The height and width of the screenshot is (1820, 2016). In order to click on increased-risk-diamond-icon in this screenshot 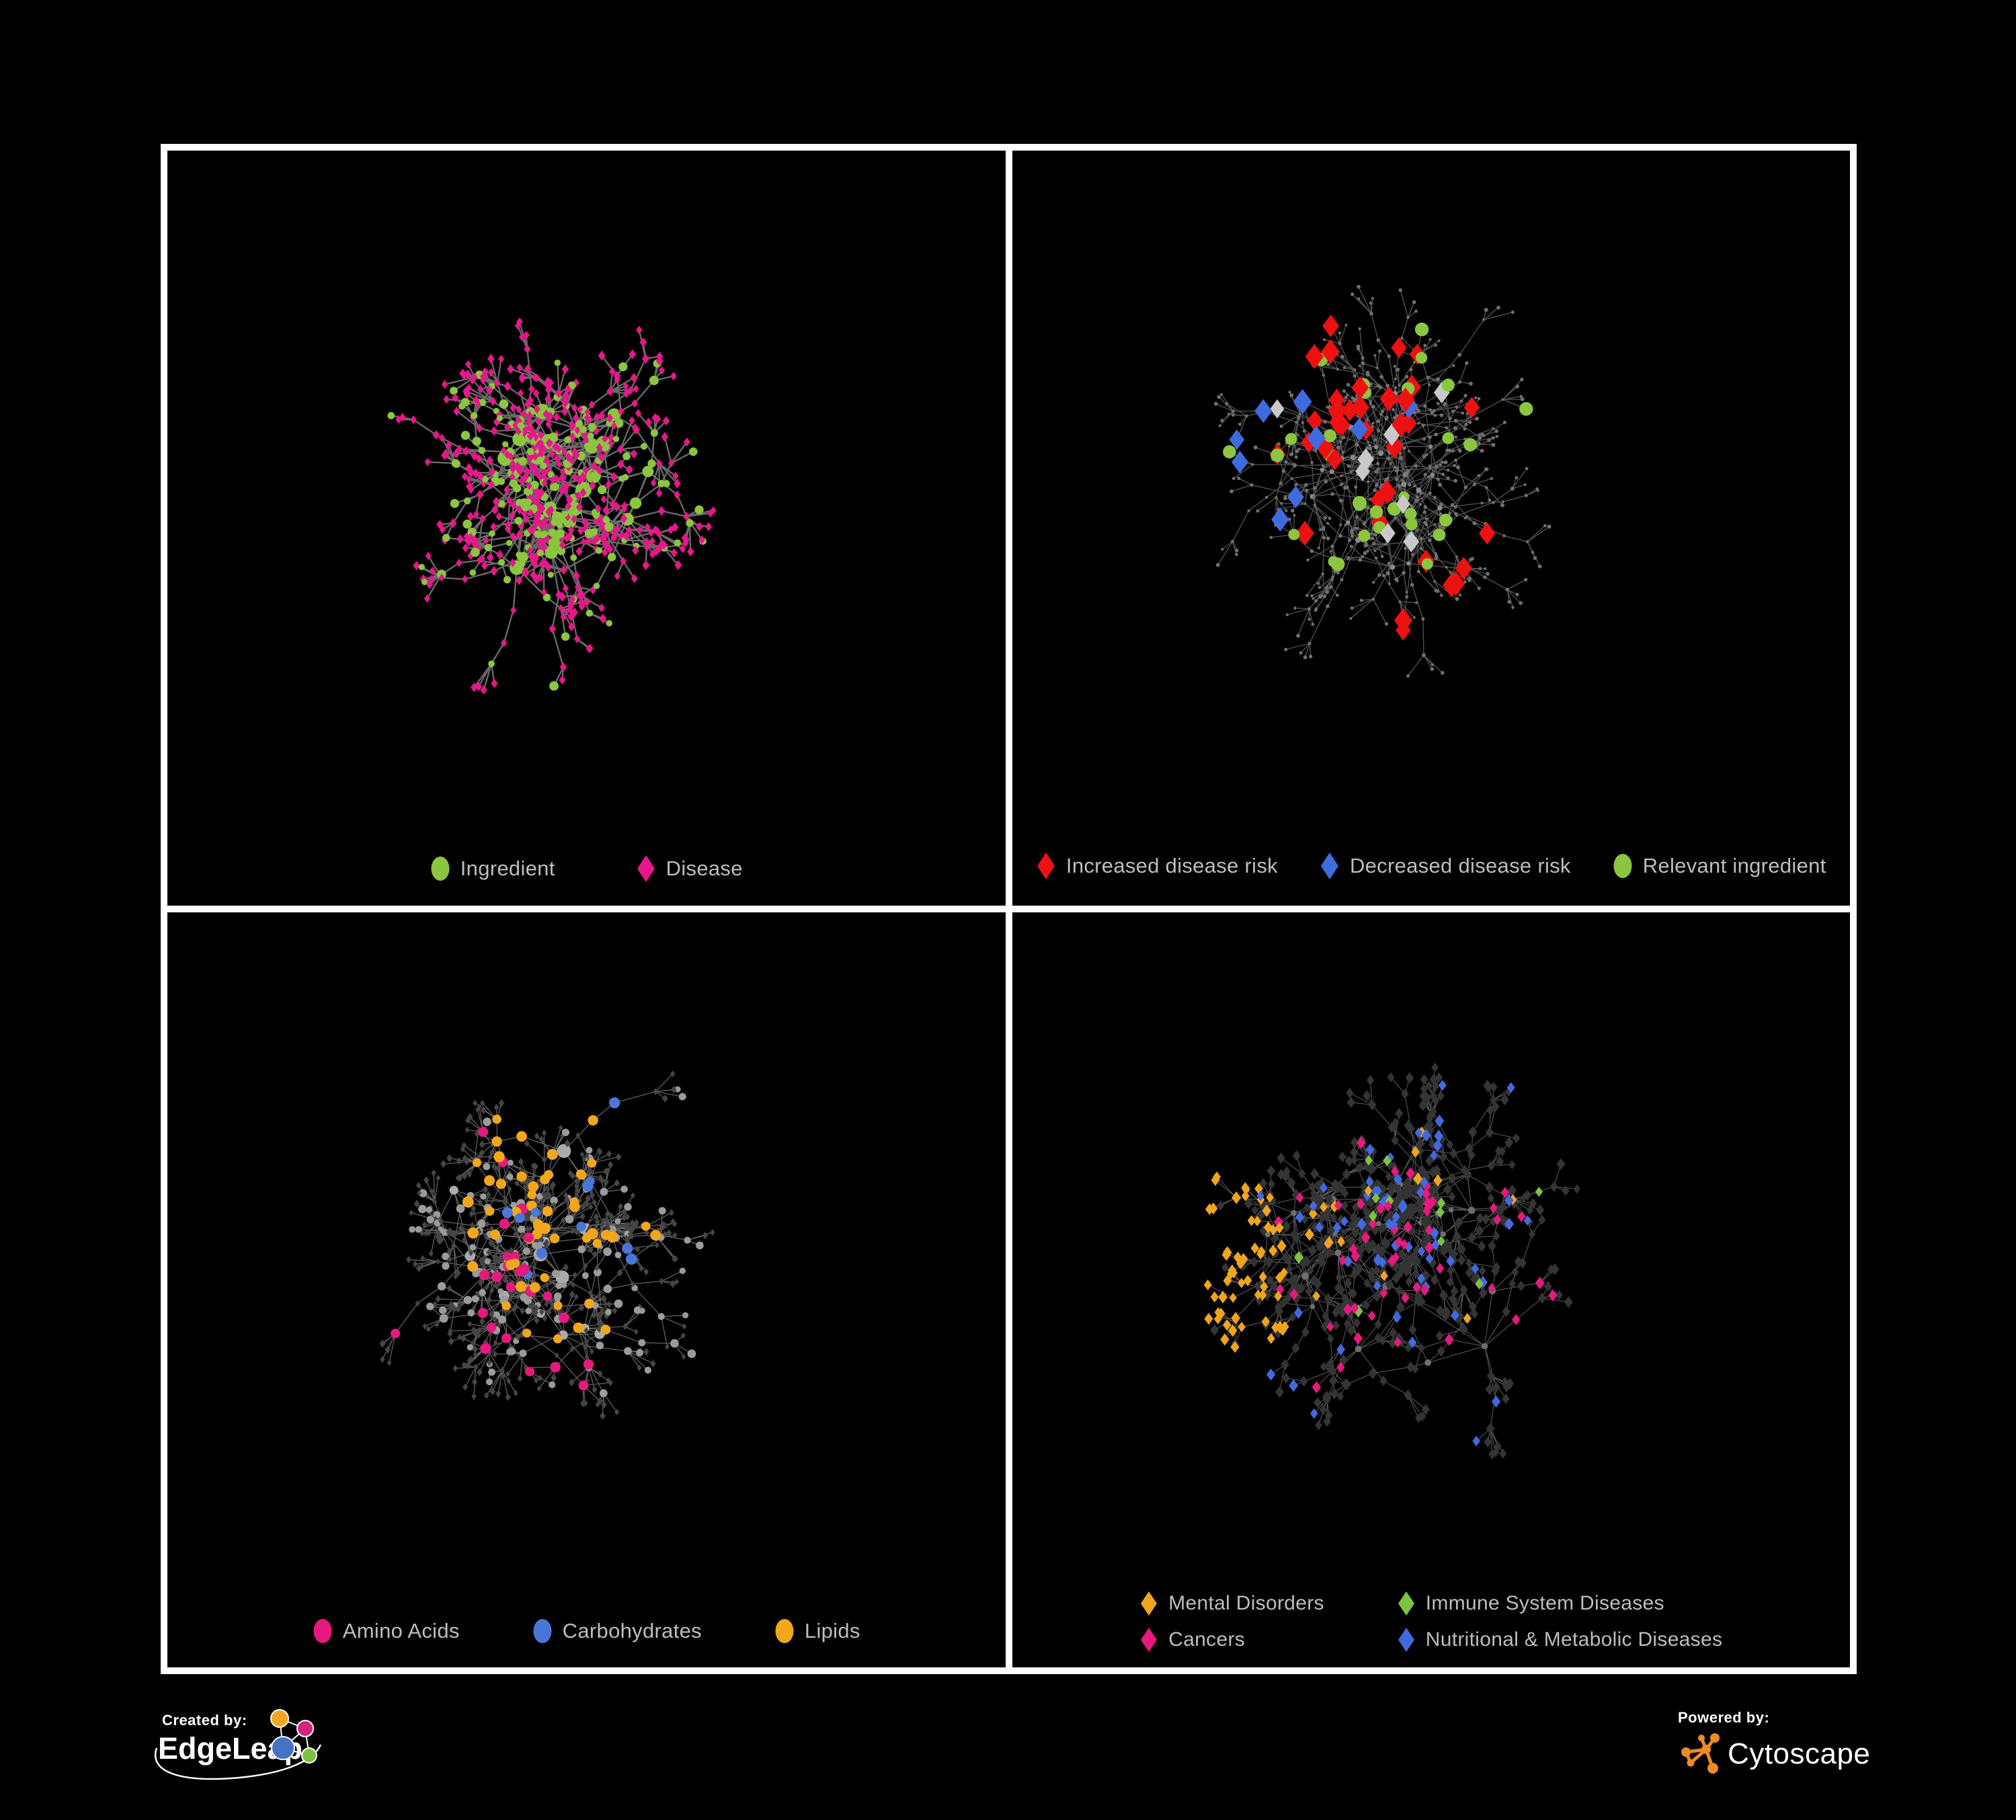, I will do `click(1046, 866)`.